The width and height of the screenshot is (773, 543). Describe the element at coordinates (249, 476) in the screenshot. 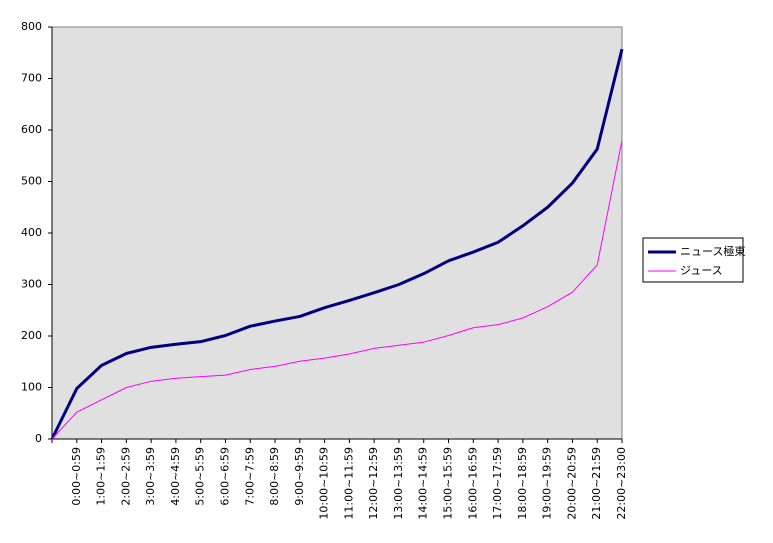

I see `x-tick-label: 7:00~7:59` at that location.